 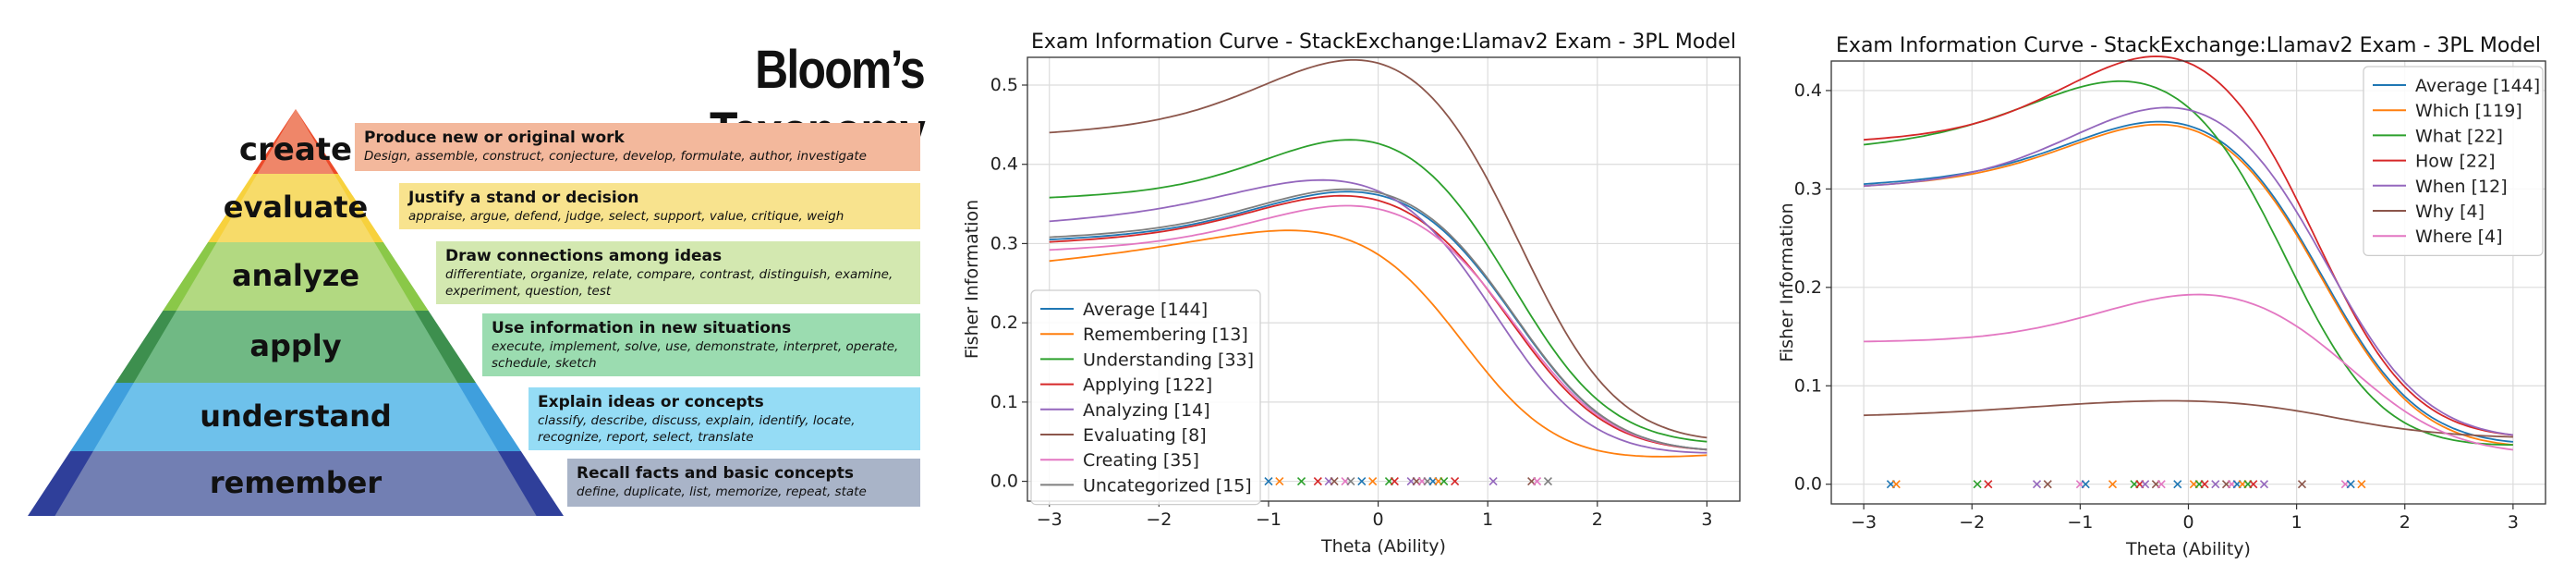 I want to click on pyramid-band-inner-apply, so click(x=295, y=347).